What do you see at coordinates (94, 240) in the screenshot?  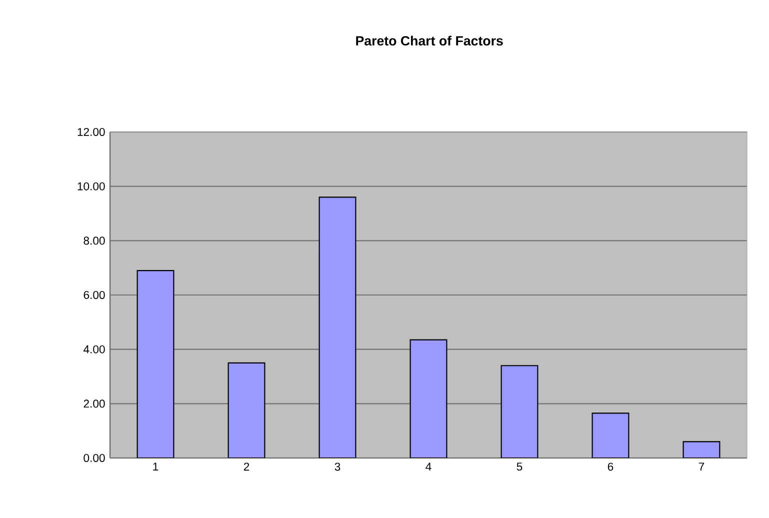 I see `y-tick-label: 8.00` at bounding box center [94, 240].